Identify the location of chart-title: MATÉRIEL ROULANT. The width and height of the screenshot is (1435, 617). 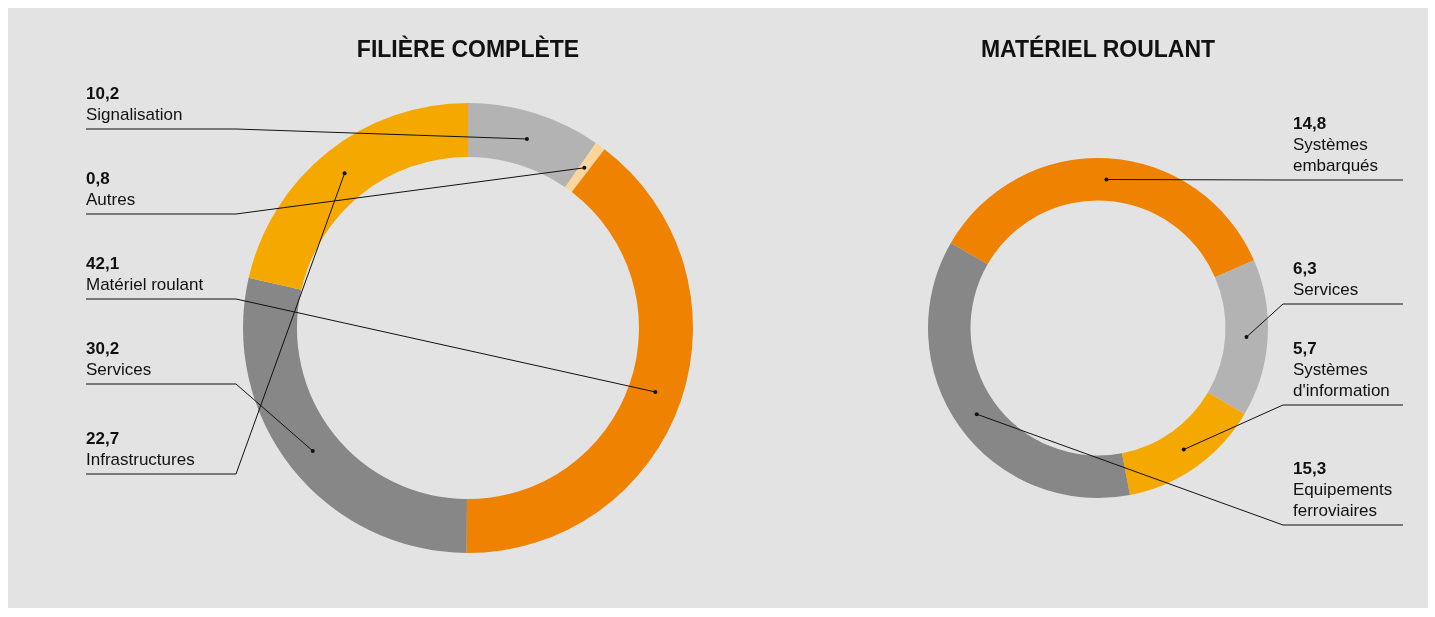
(1098, 49).